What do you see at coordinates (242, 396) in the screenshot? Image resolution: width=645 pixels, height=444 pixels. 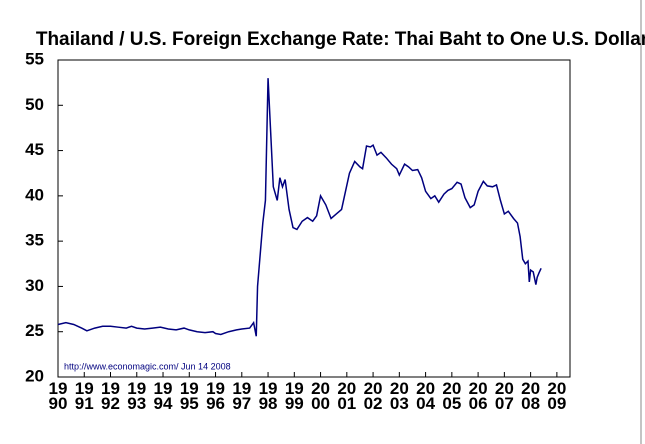 I see `x-tick-label: 19 97` at bounding box center [242, 396].